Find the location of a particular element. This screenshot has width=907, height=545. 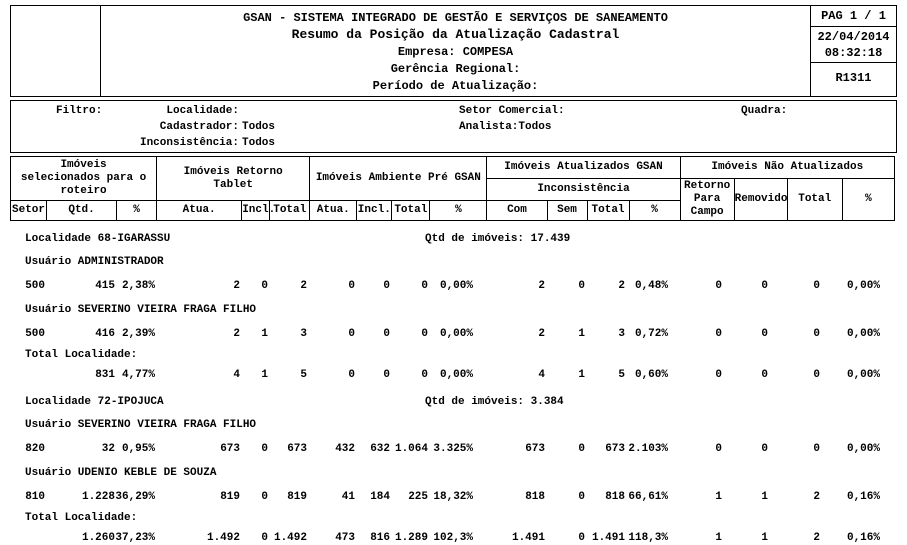

report-row-data: 500 415 2,38% 2 0 2 0 0 0 0,00% 2 0 2 0,48% 0 0 0 0,00% is located at coordinates (453, 286).